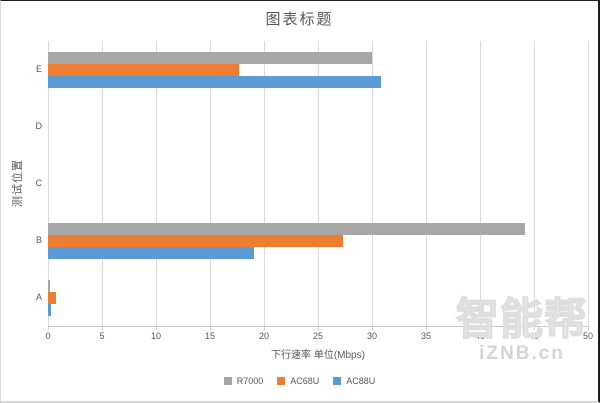  I want to click on x-tick-label: 50, so click(588, 336).